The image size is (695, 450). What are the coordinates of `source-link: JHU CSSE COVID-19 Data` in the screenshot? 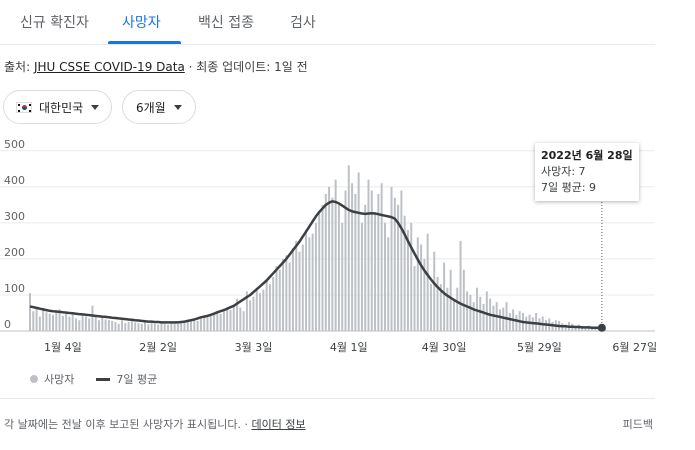 It's located at (109, 67).